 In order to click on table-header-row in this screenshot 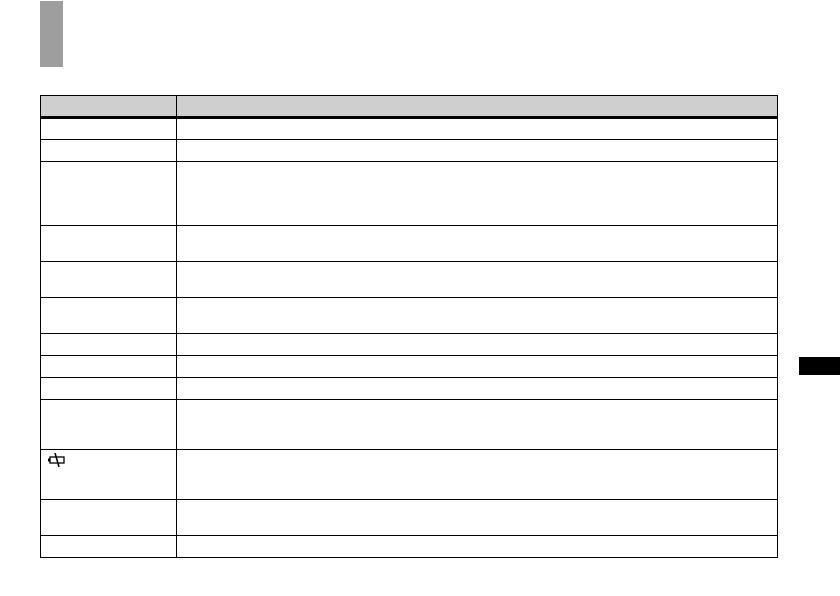, I will do `click(409, 107)`.